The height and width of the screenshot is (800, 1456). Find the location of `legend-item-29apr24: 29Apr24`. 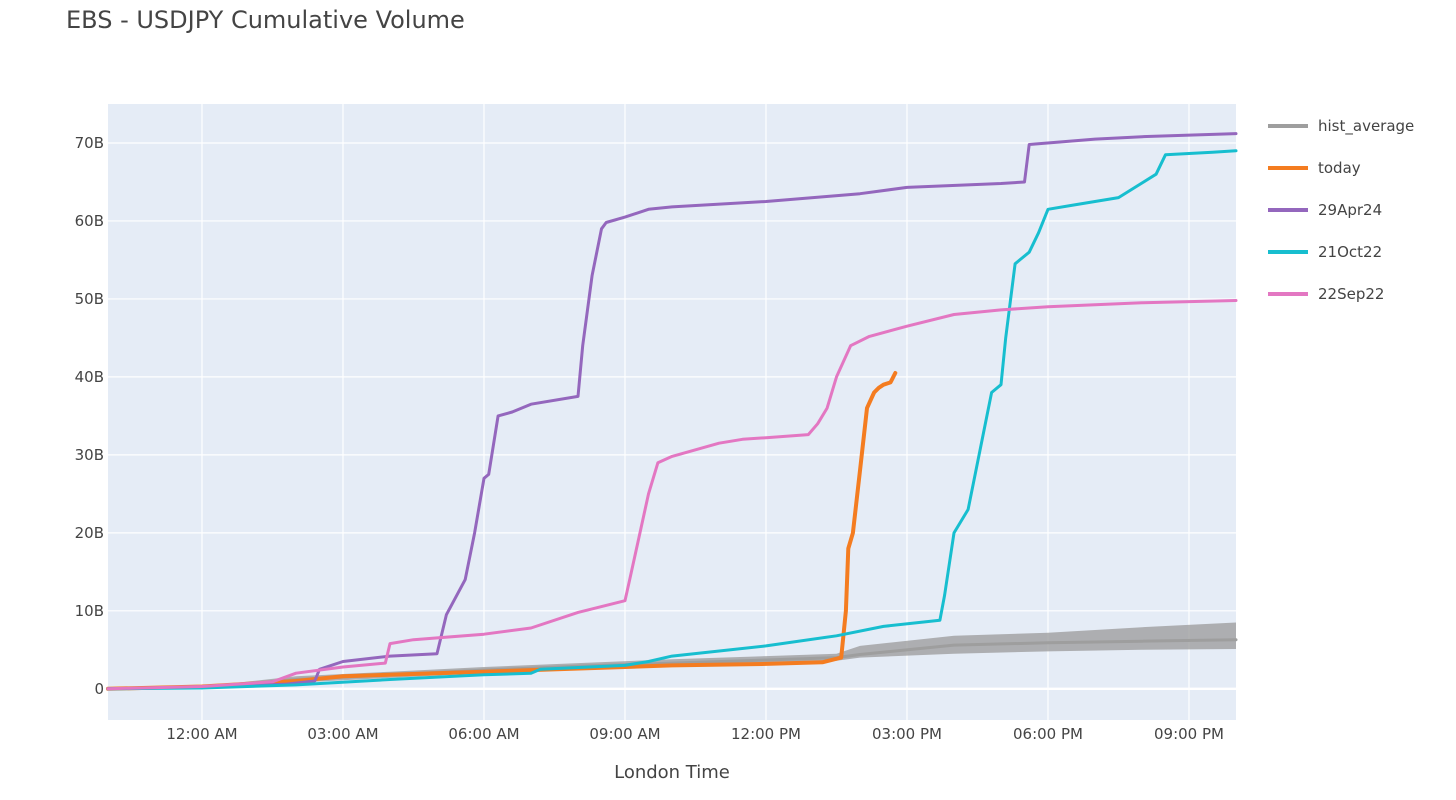

legend-item-29apr24: 29Apr24 is located at coordinates (1325, 210).